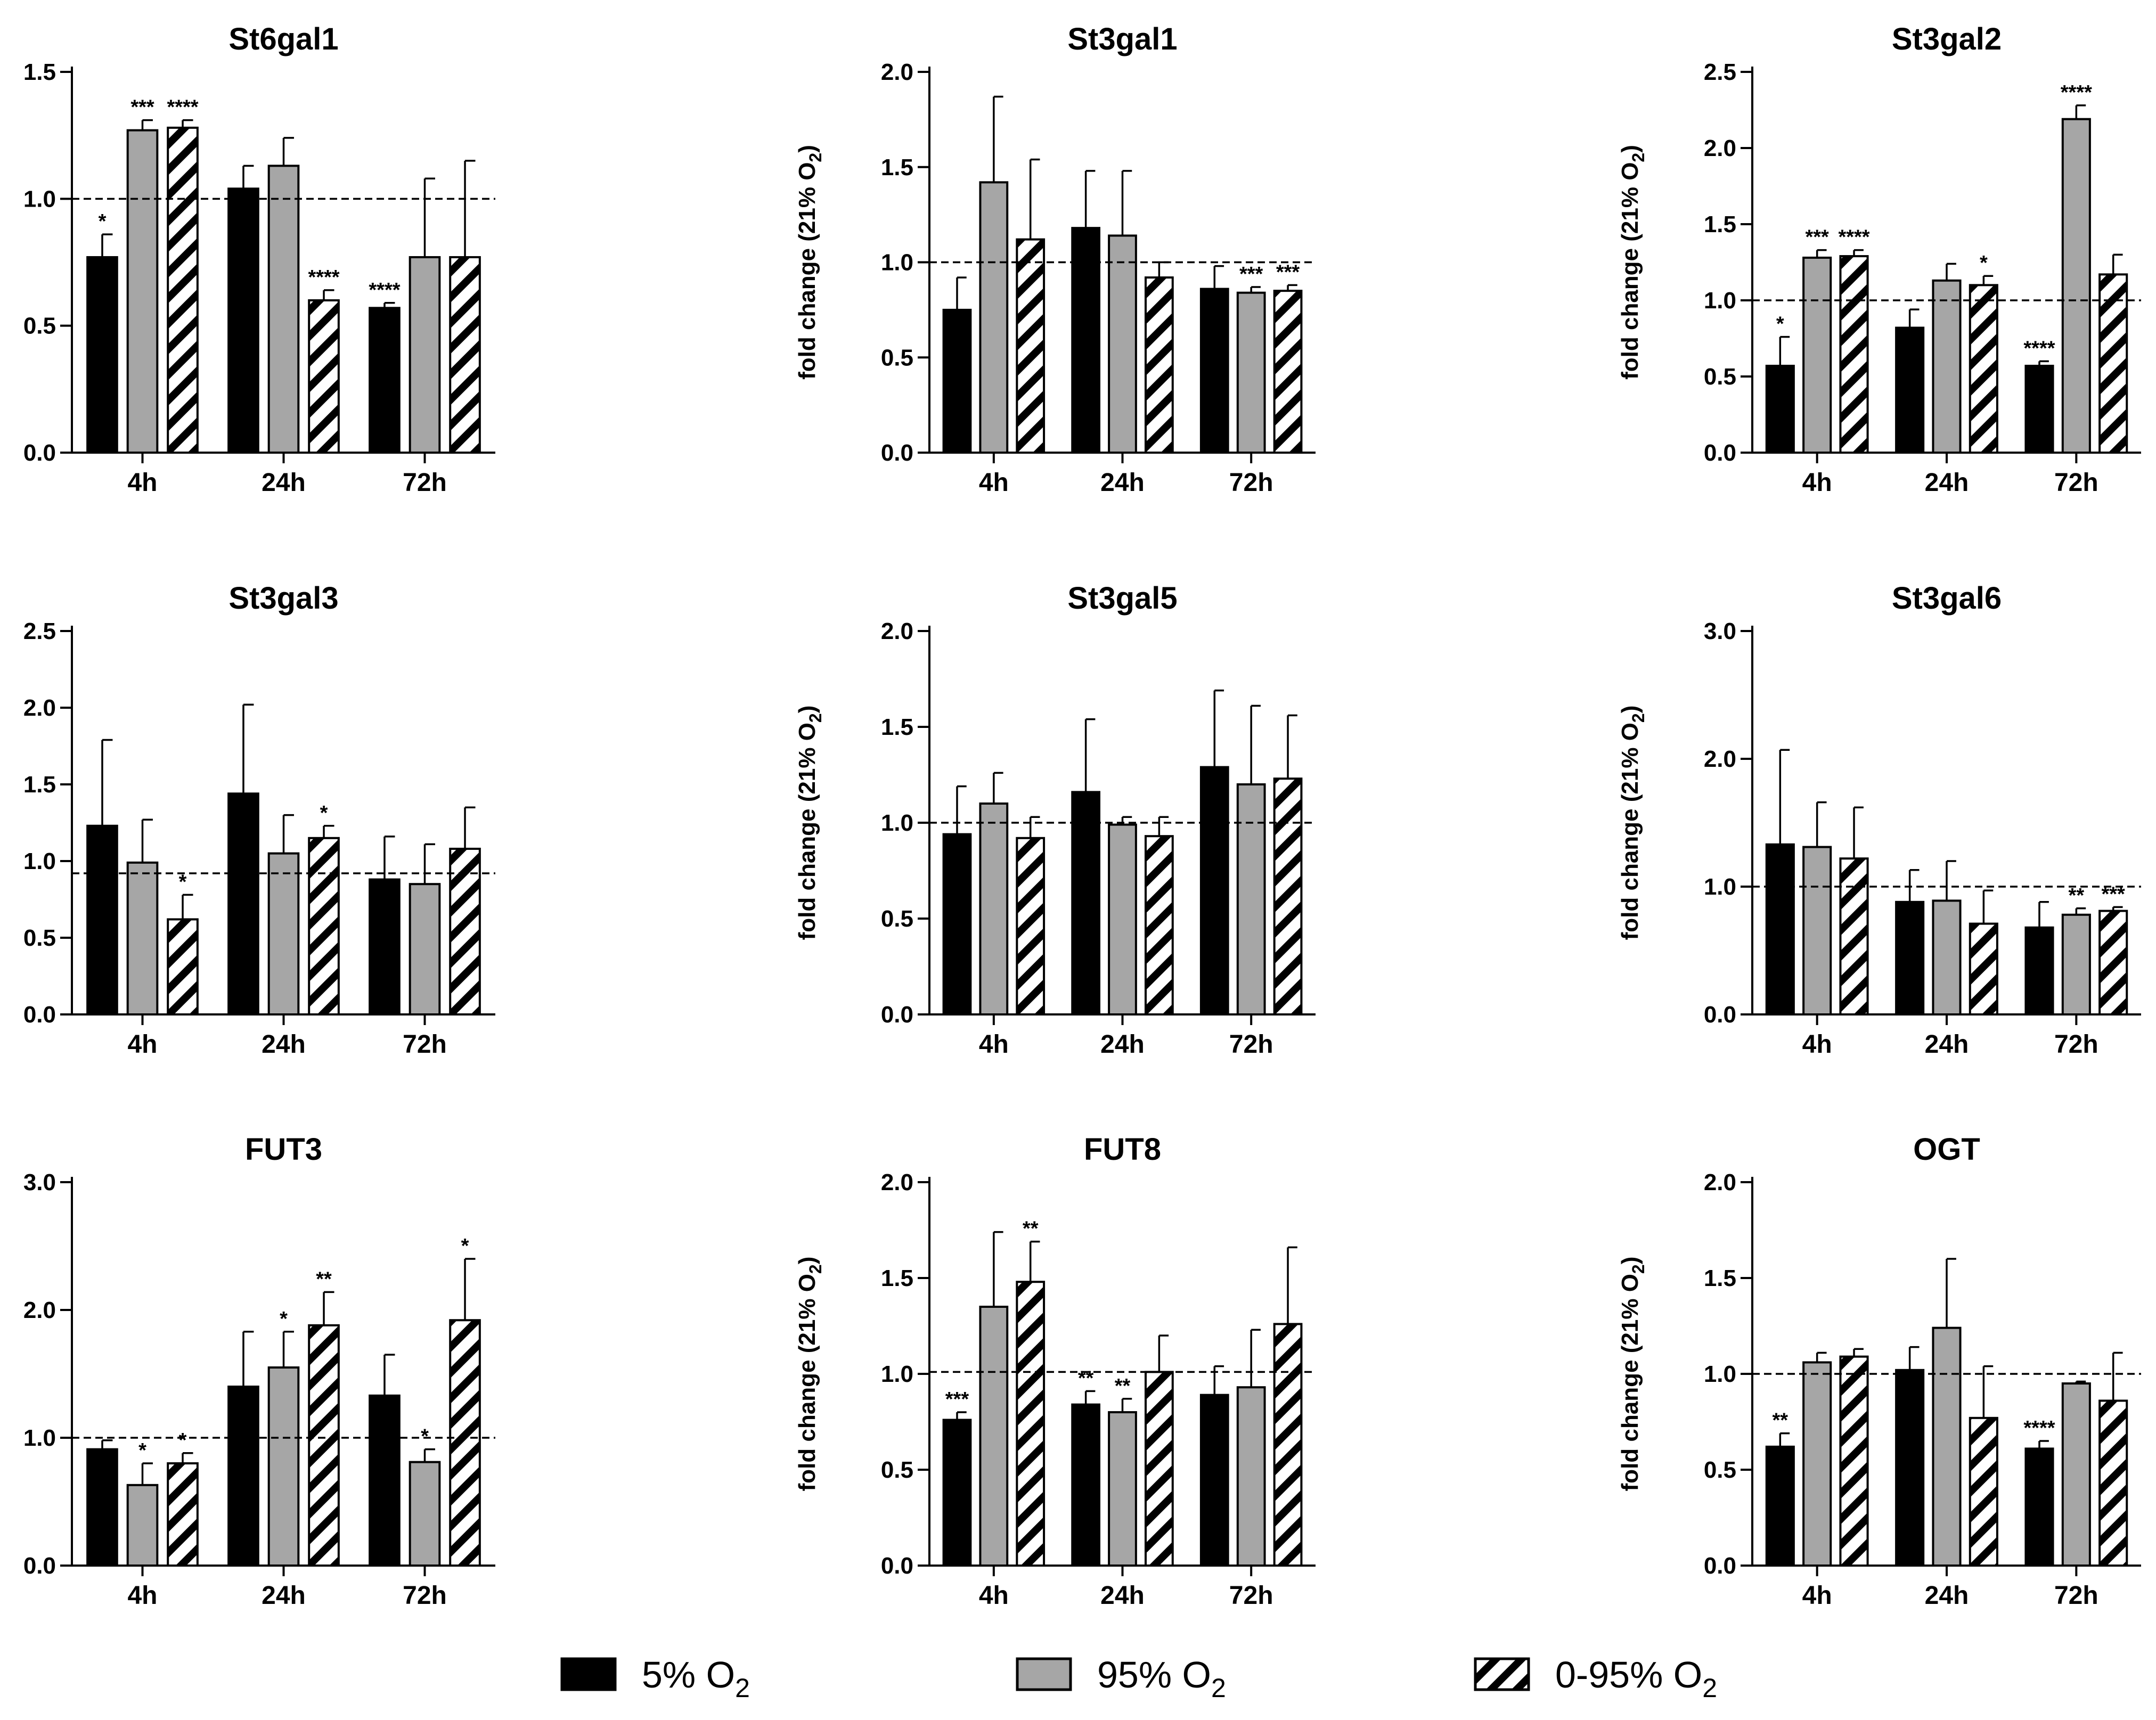  Describe the element at coordinates (1502, 1674) in the screenshot. I see `legend-swatch` at that location.